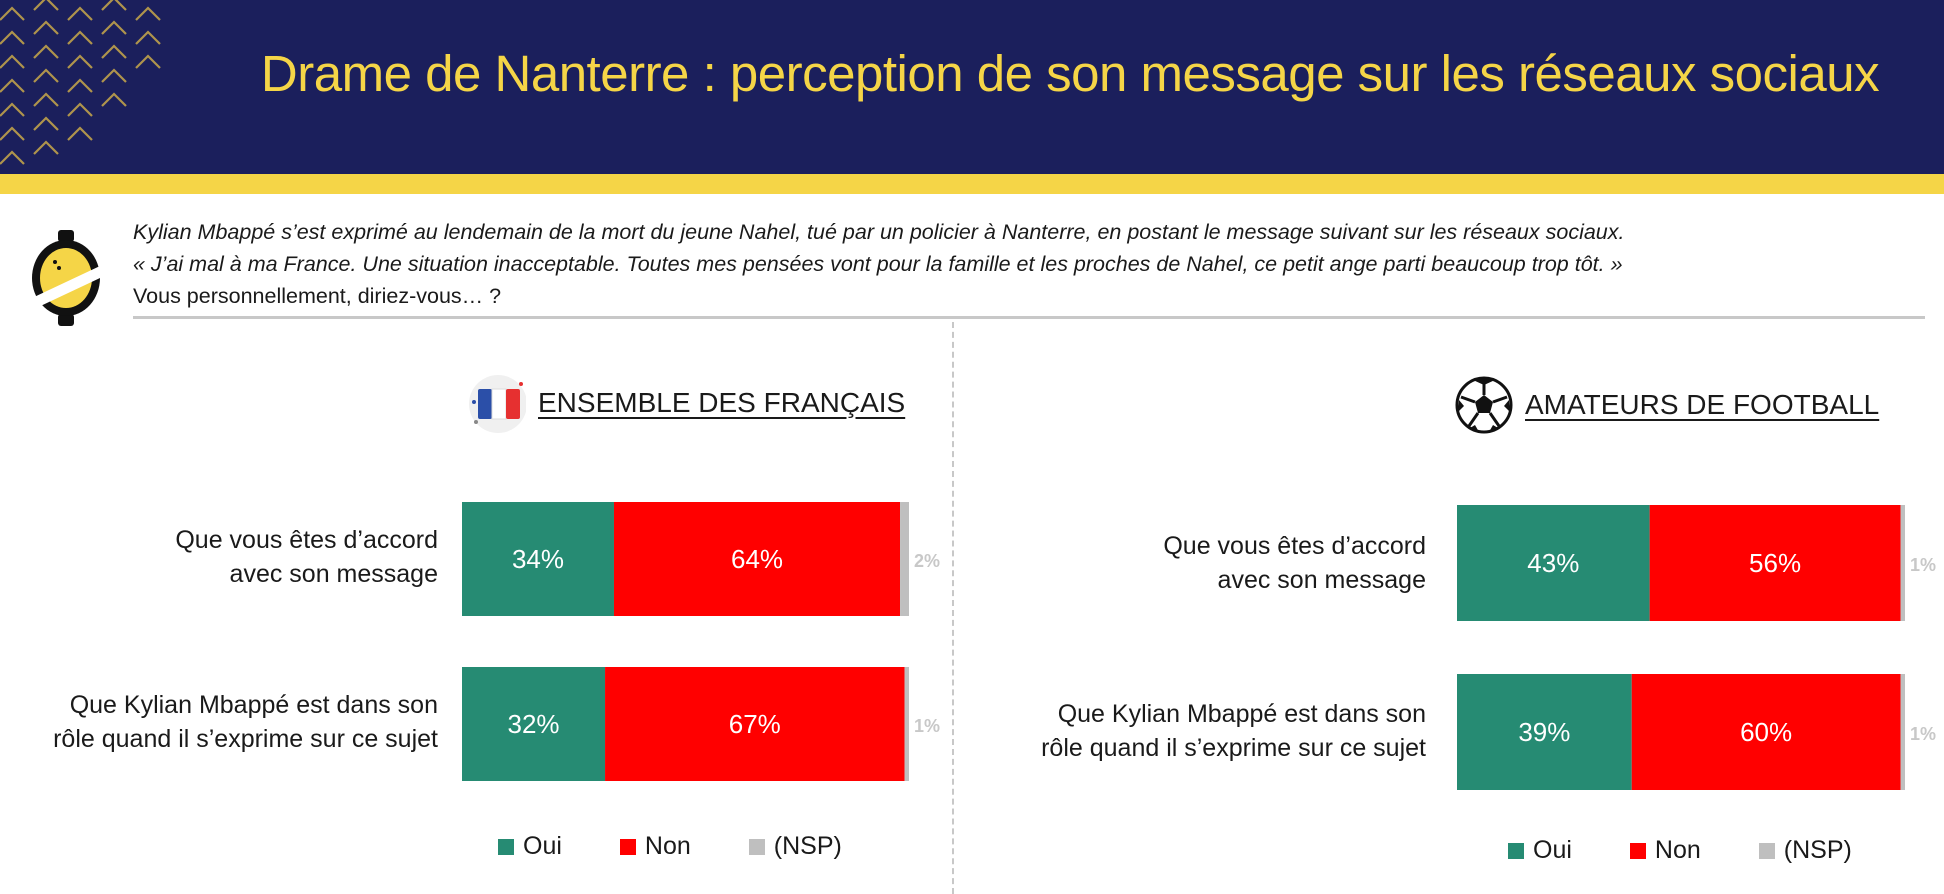 Image resolution: width=1944 pixels, height=894 pixels. I want to click on france-flag-icon, so click(497, 404).